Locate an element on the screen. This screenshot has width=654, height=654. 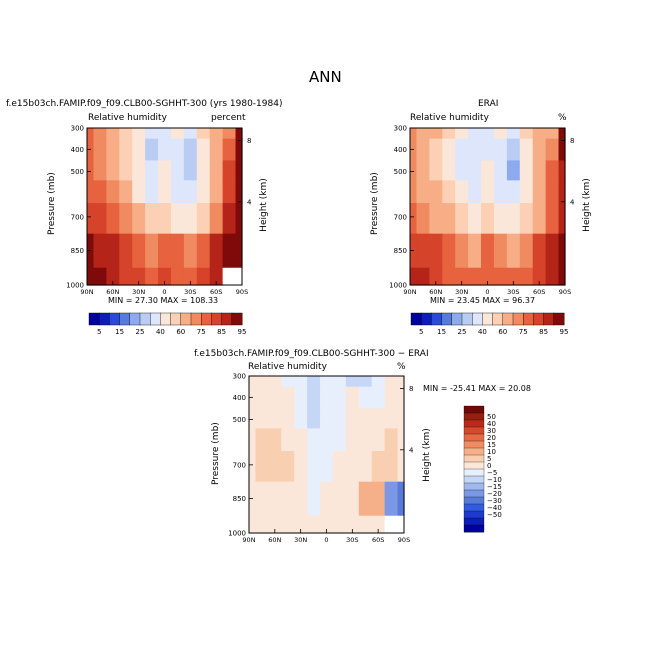
bottom-chart-heatmap-cells is located at coordinates (327, 455).